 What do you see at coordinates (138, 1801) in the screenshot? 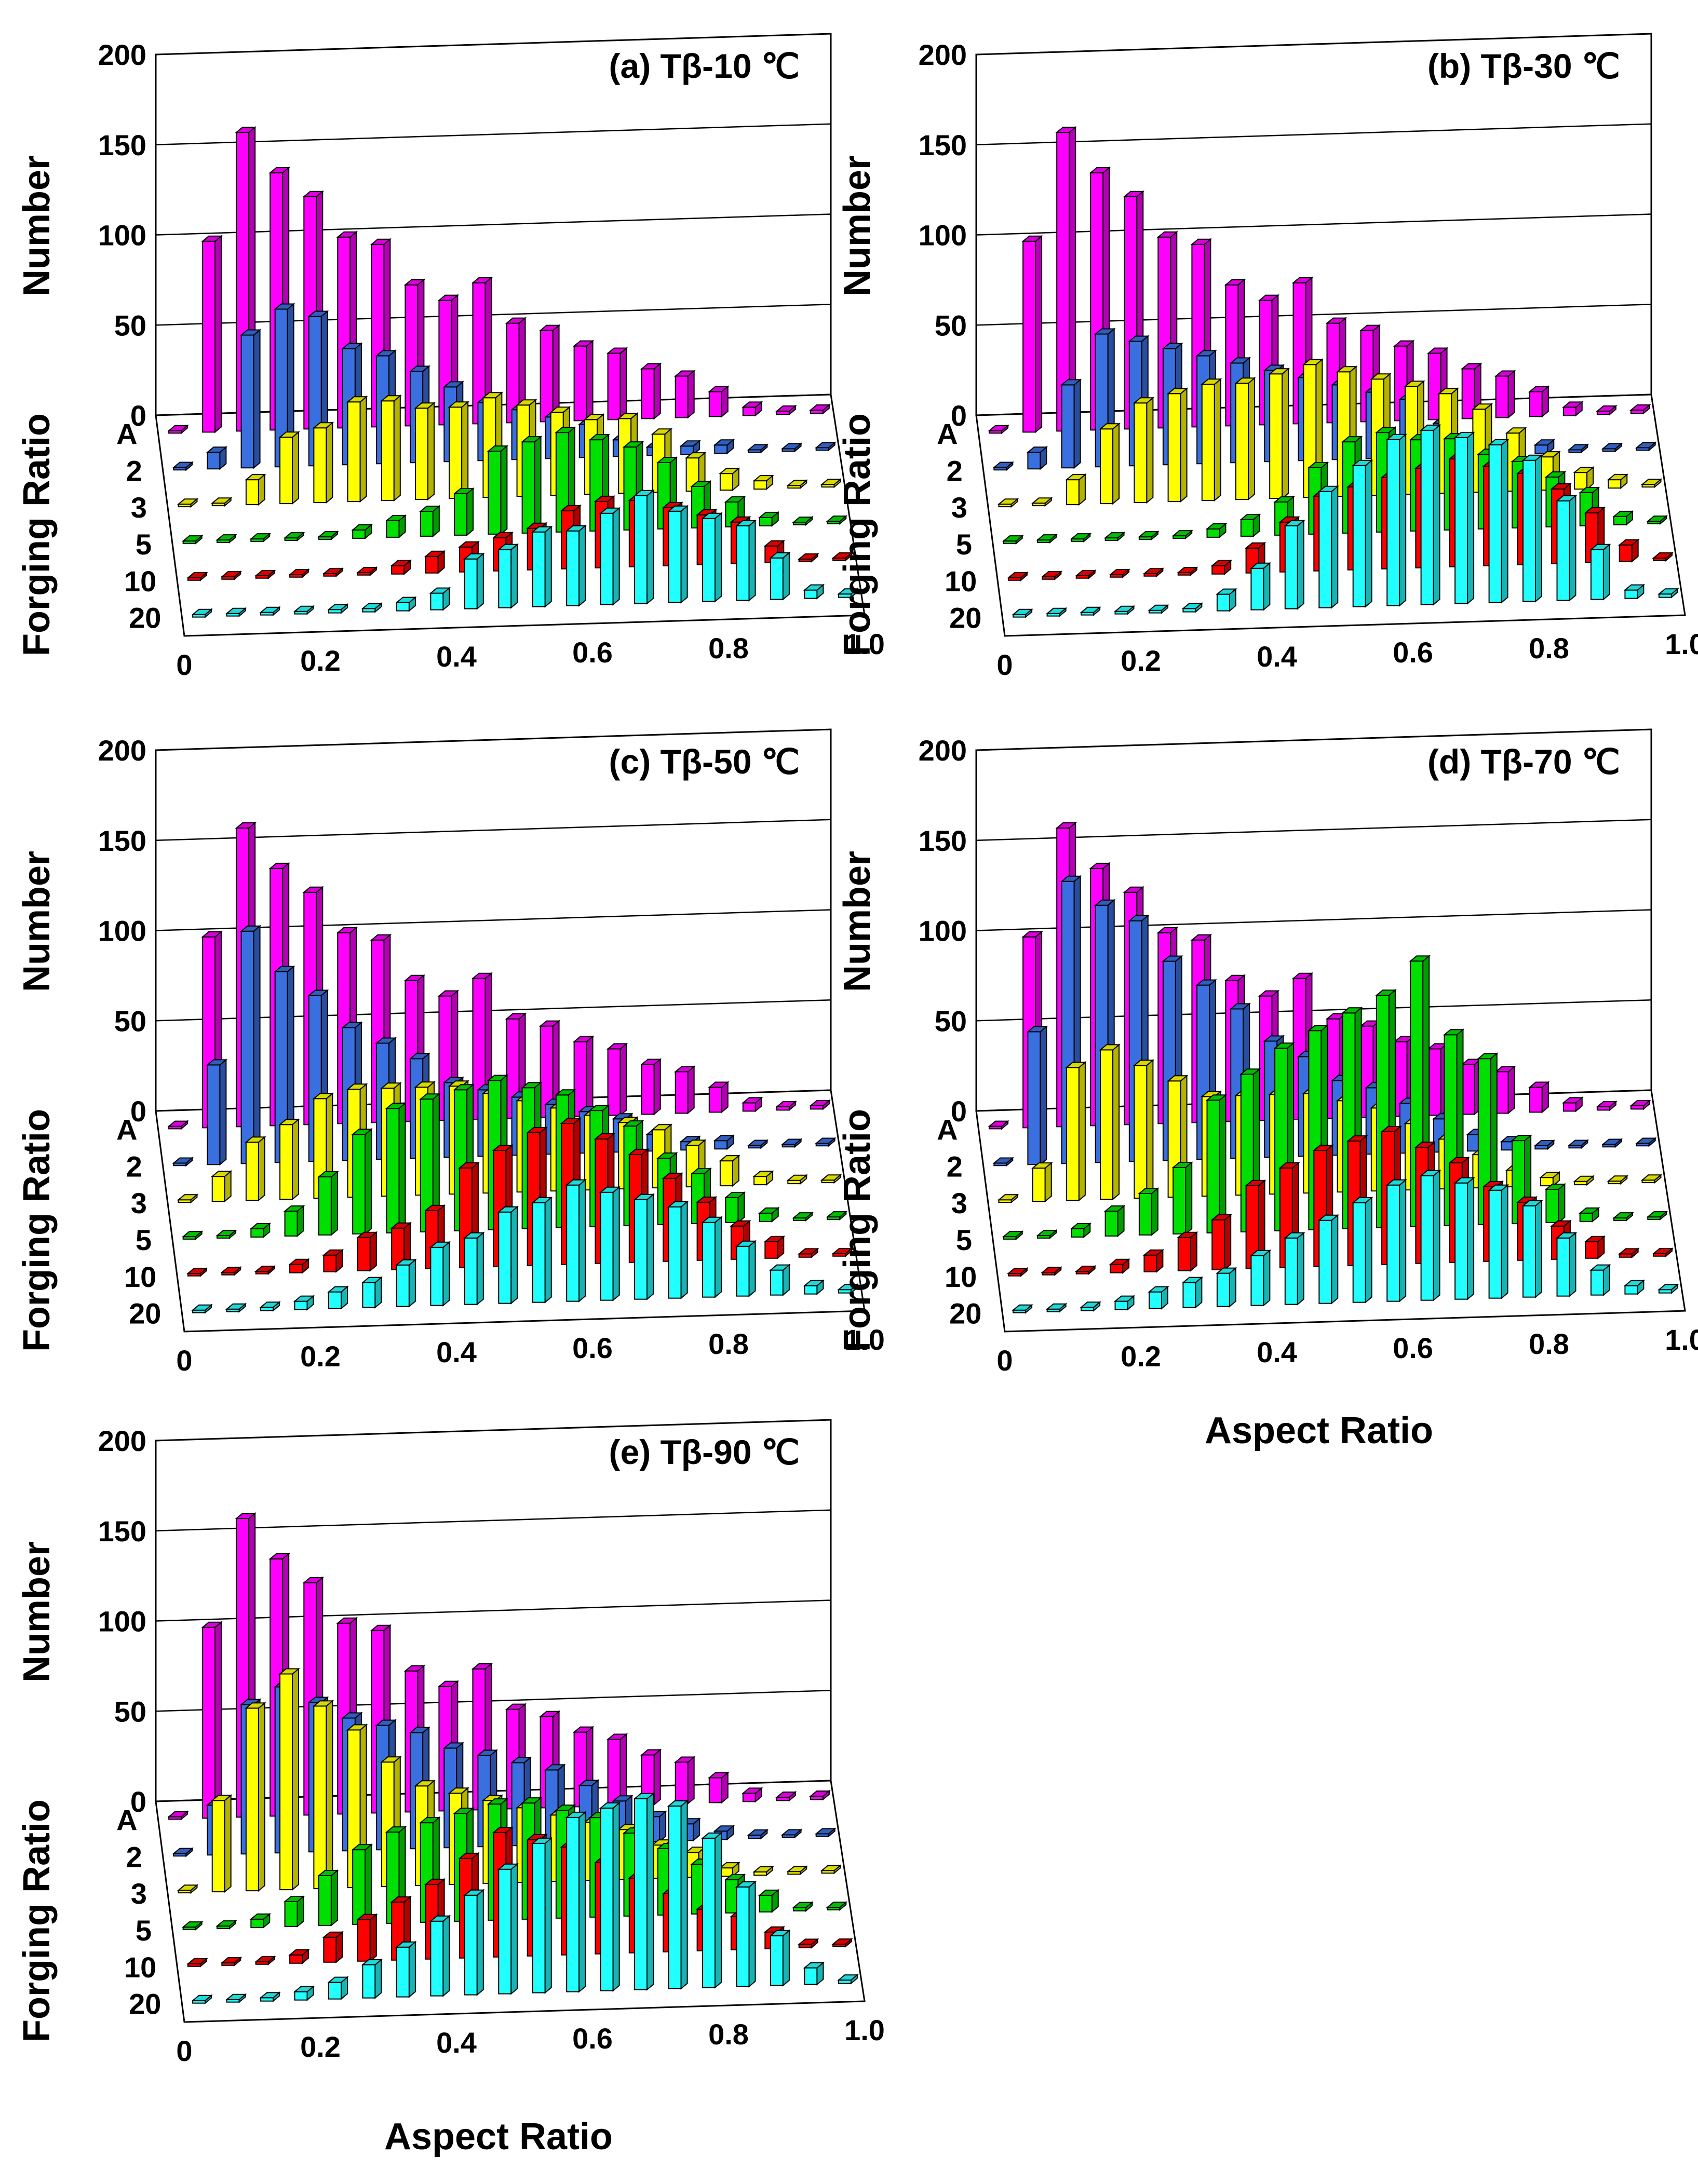
I see `y-tick-label: 0` at bounding box center [138, 1801].